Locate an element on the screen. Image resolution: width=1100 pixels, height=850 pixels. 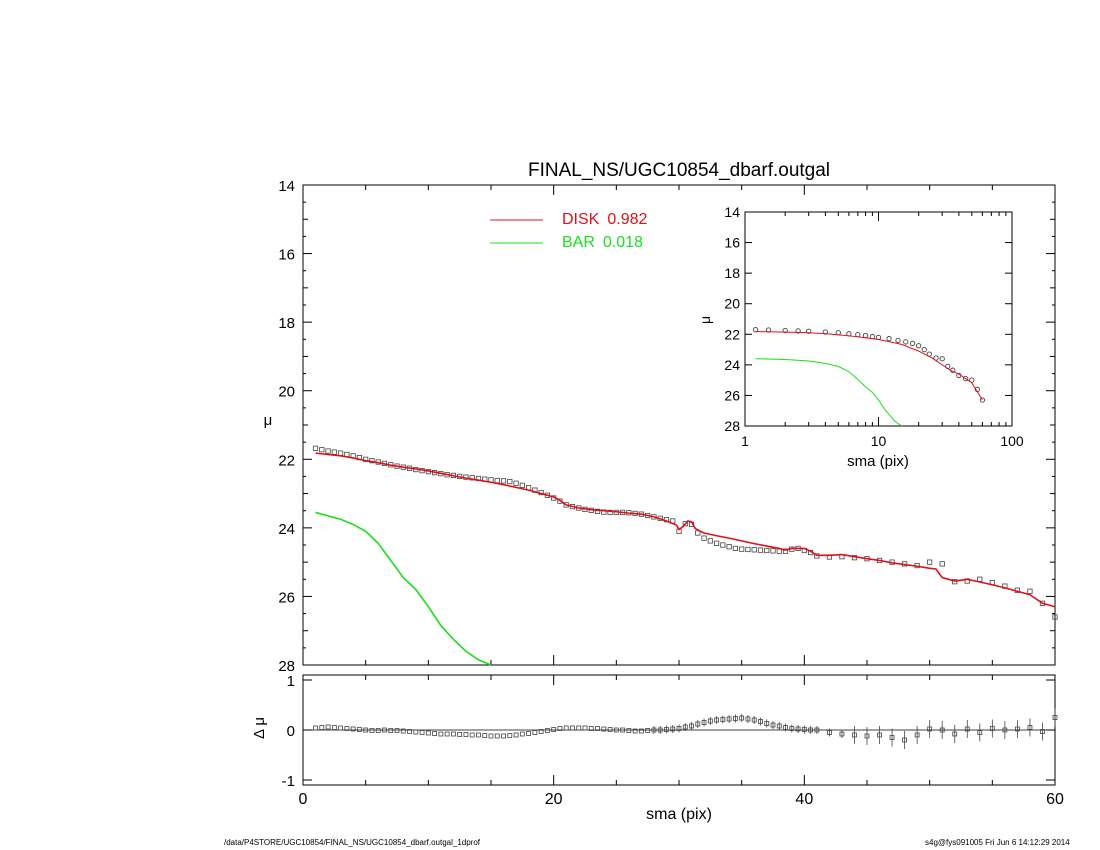
legend-bar-label: BAR 0.018 is located at coordinates (602, 242).